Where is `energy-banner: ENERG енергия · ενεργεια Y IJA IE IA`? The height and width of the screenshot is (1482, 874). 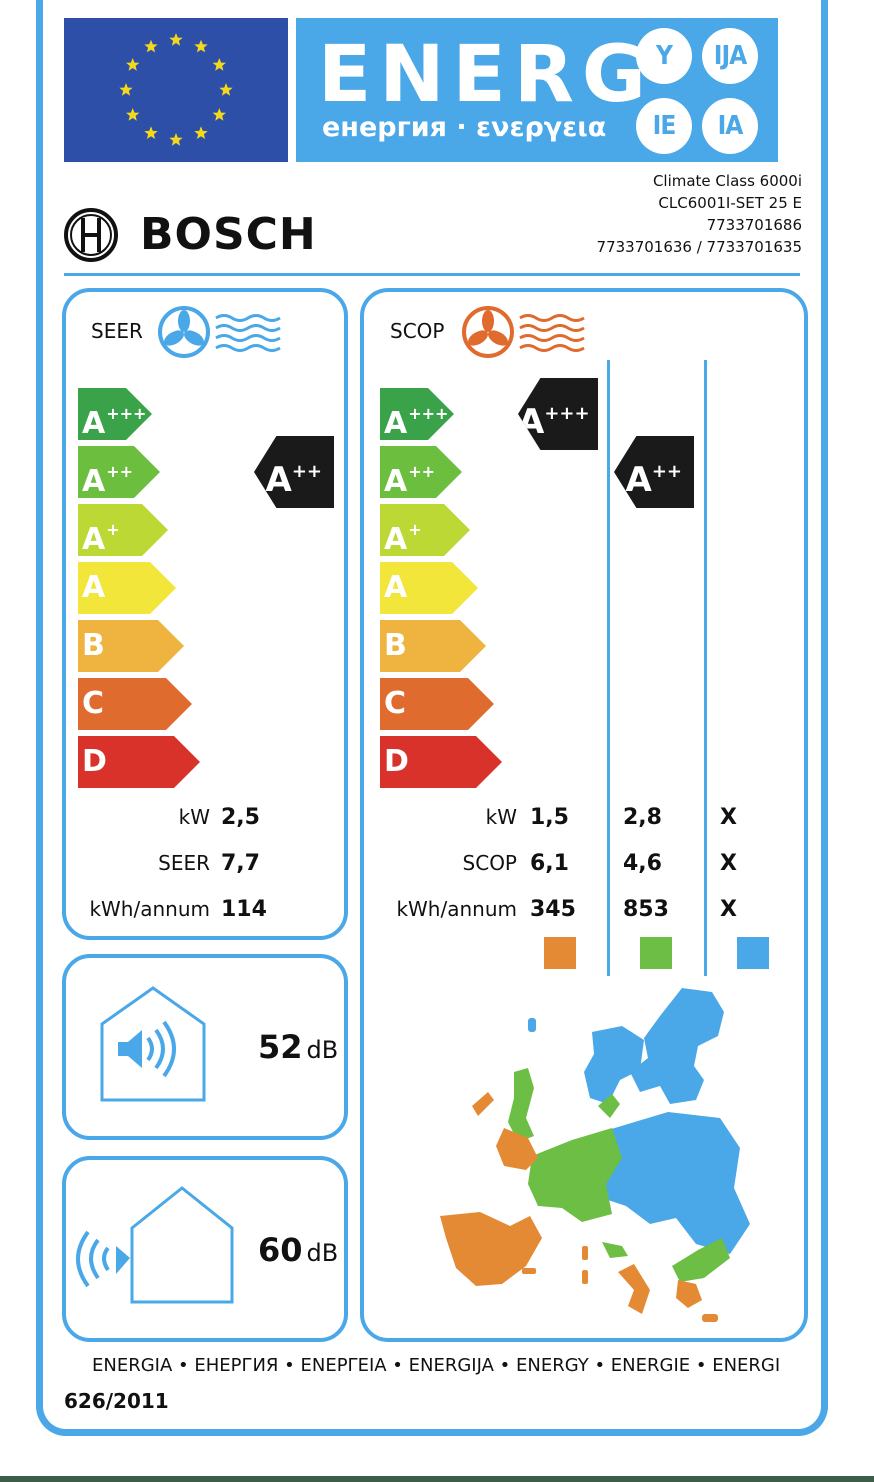 energy-banner: ENERG енергия · ενεργεια Y IJA IE IA is located at coordinates (537, 90).